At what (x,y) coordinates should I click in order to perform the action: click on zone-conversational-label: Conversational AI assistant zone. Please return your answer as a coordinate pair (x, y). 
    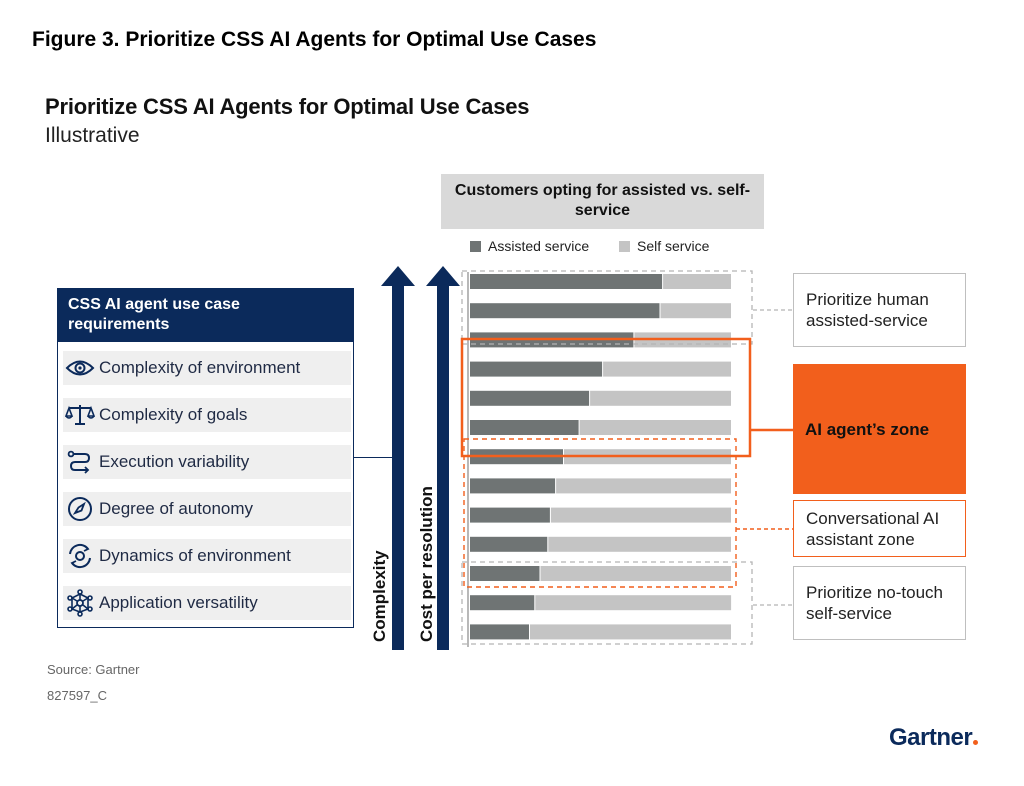
    Looking at the image, I should click on (873, 528).